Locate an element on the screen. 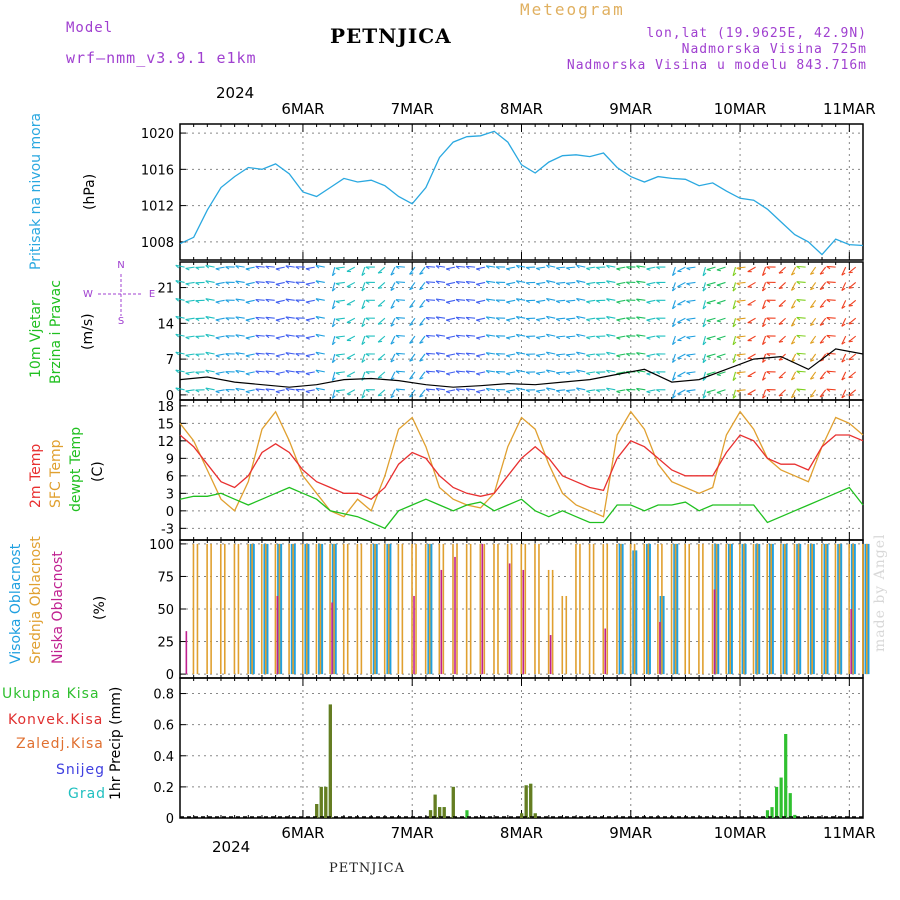  ytick-label-temperature: 15 is located at coordinates (165, 424).